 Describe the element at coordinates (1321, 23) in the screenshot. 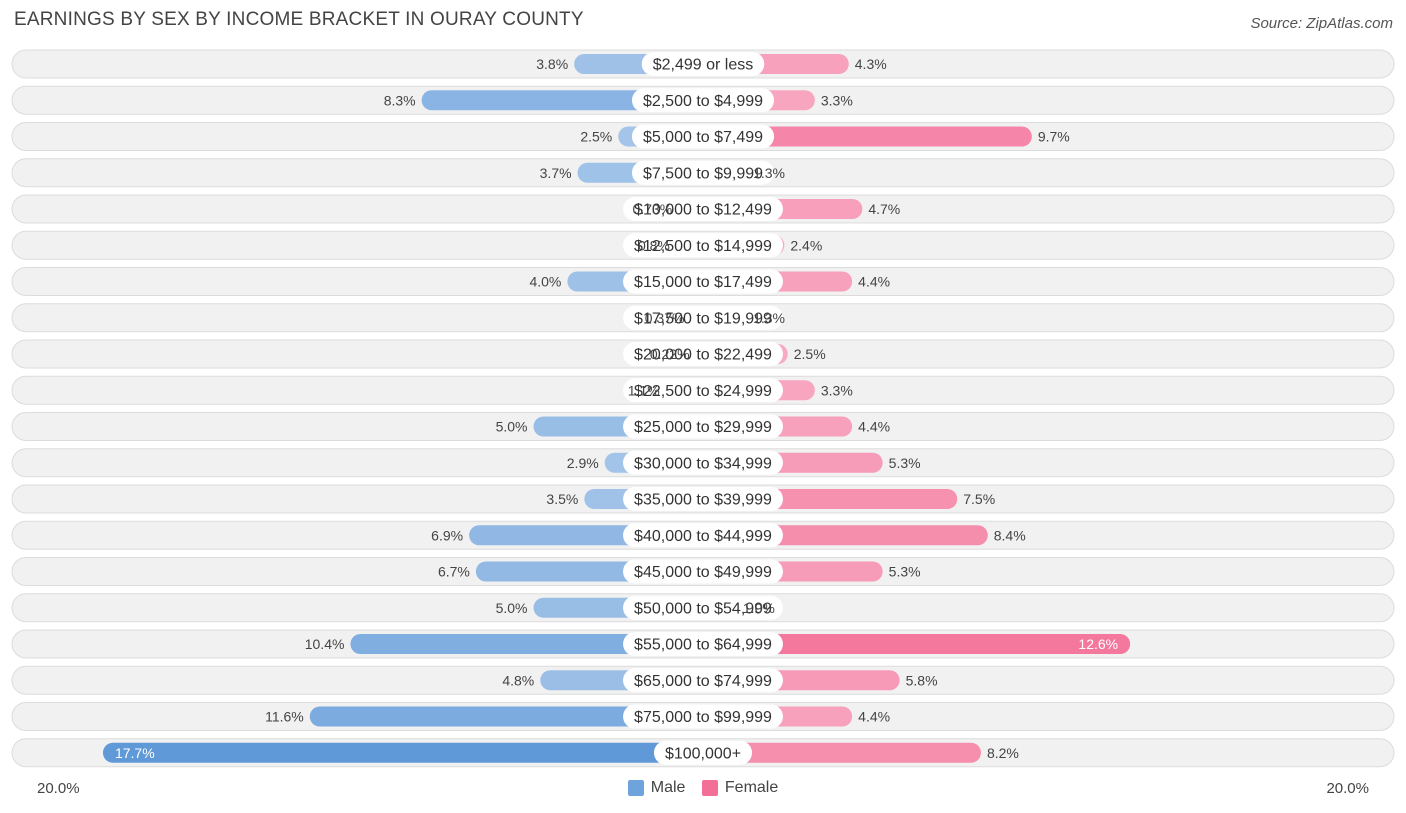

I see `source-credit: Source: ZipAtlas.com` at that location.